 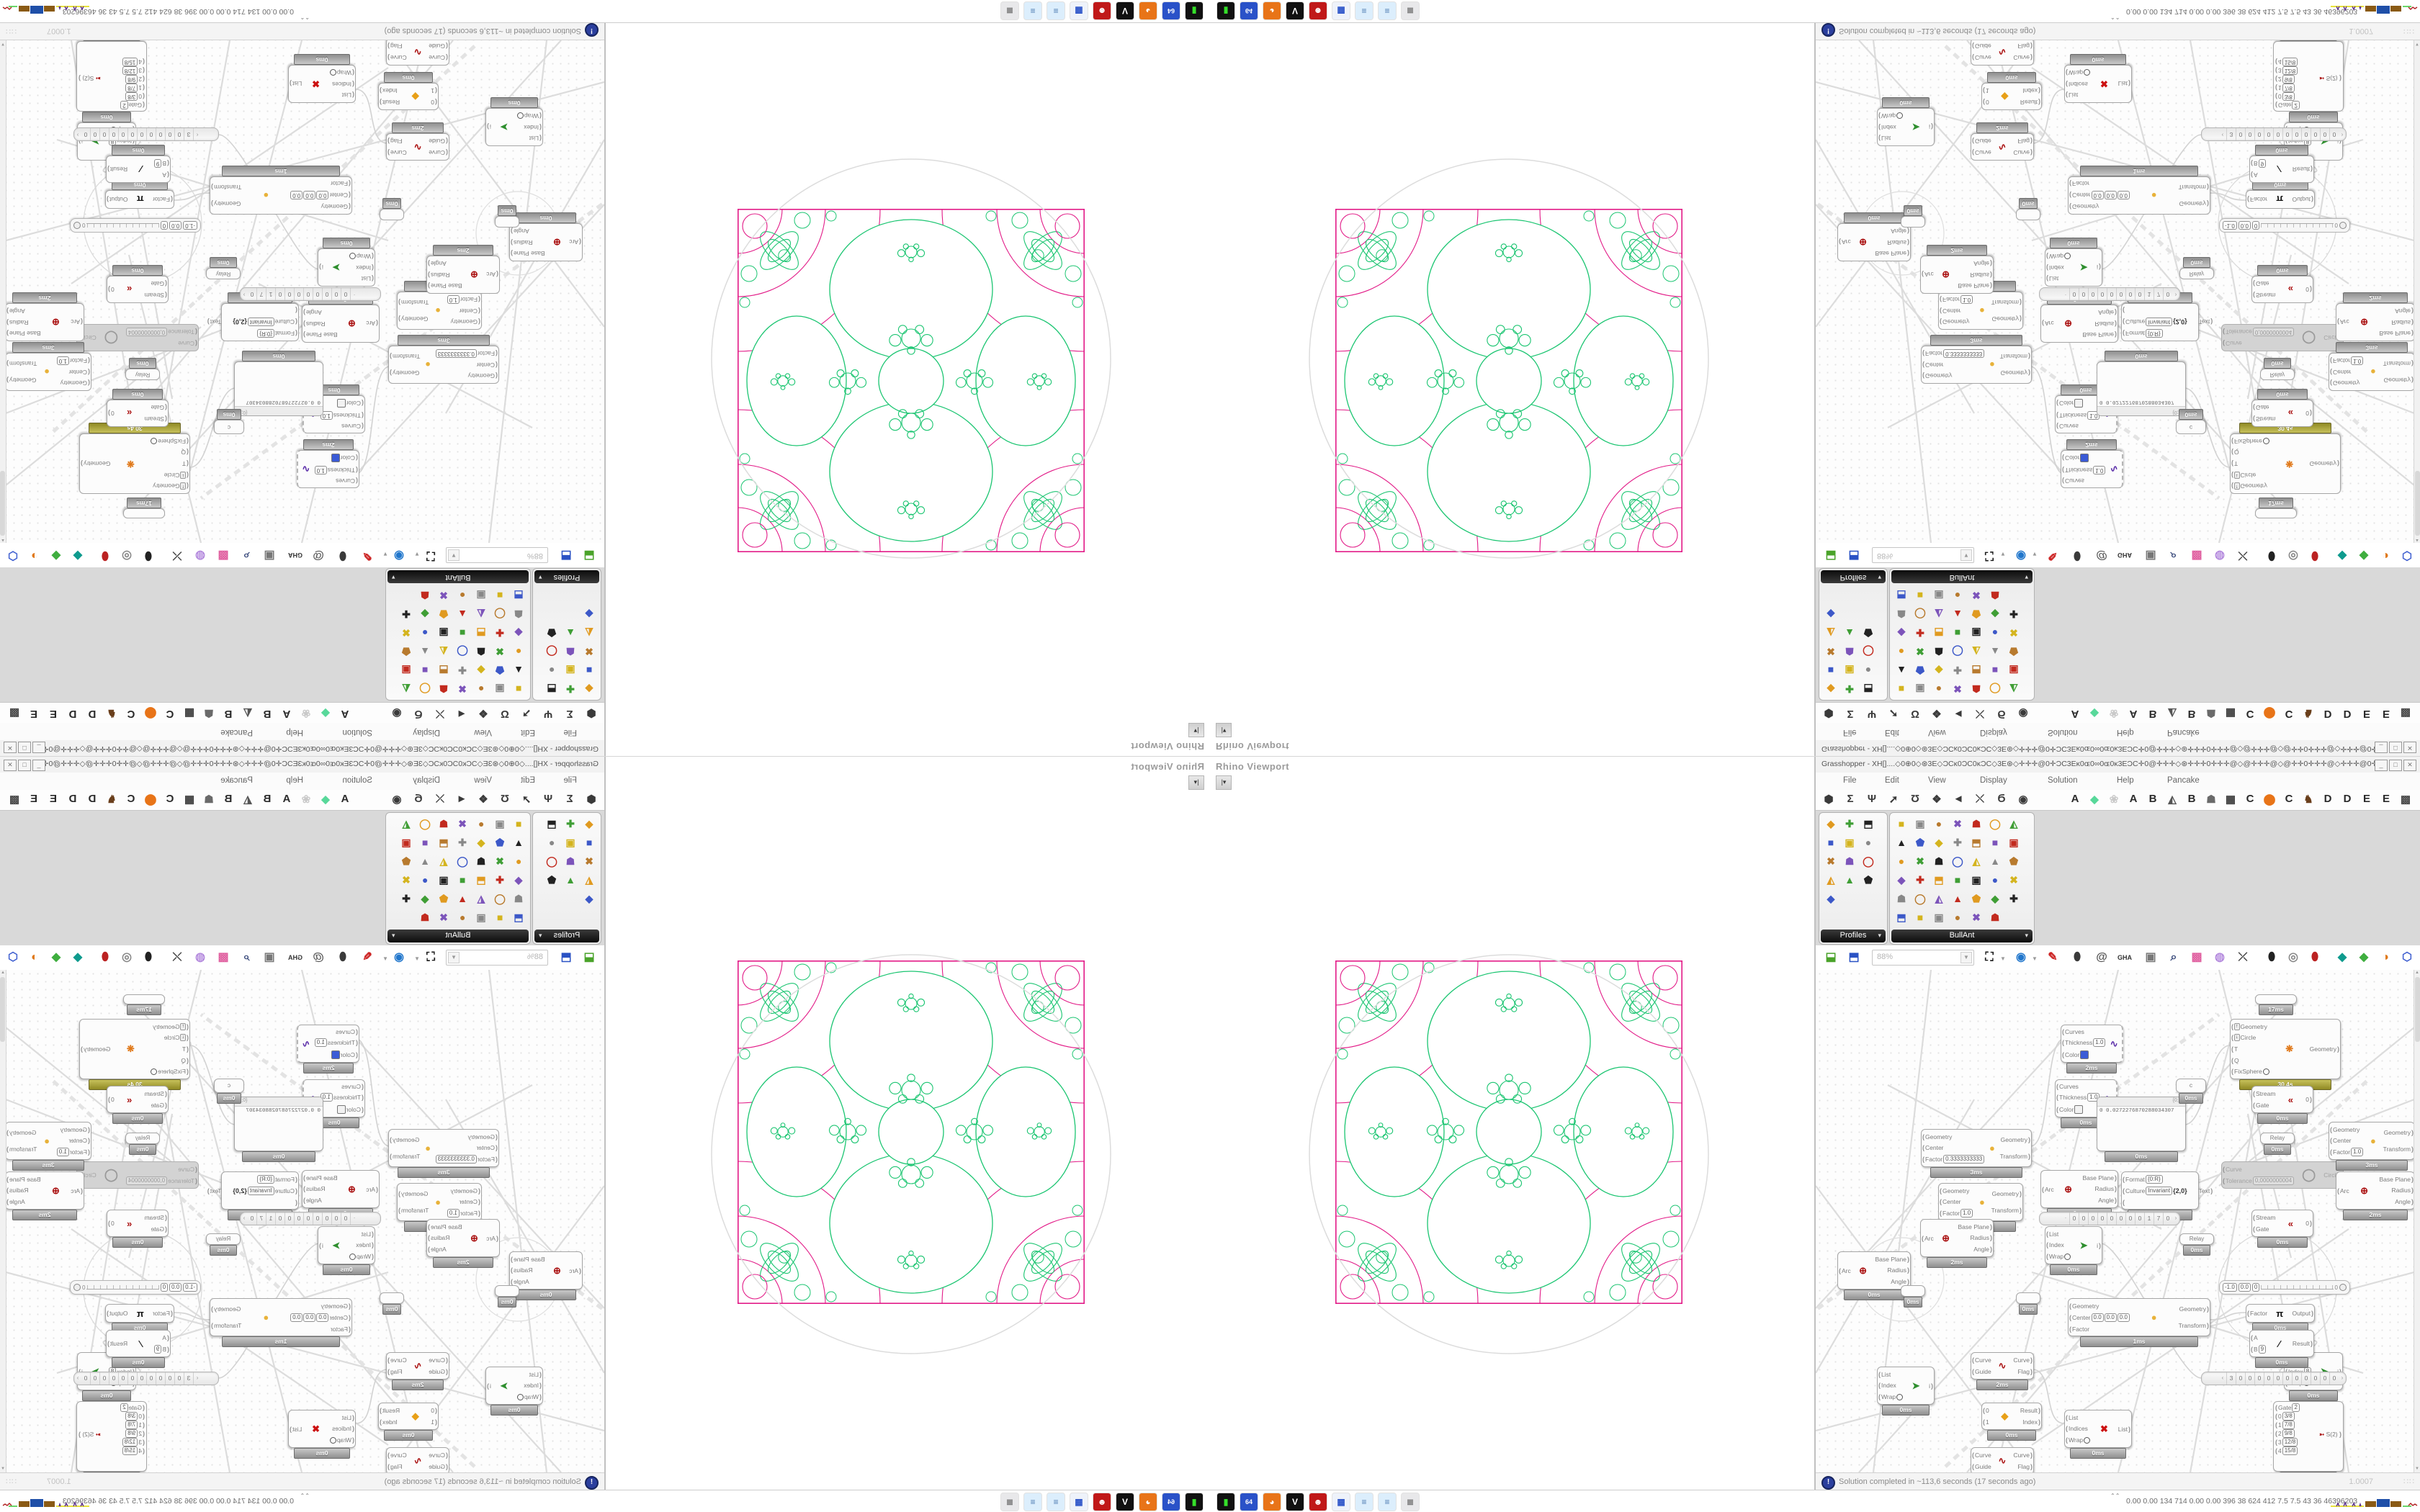 What do you see at coordinates (2409, 765) in the screenshot?
I see `close-button: ✕` at bounding box center [2409, 765].